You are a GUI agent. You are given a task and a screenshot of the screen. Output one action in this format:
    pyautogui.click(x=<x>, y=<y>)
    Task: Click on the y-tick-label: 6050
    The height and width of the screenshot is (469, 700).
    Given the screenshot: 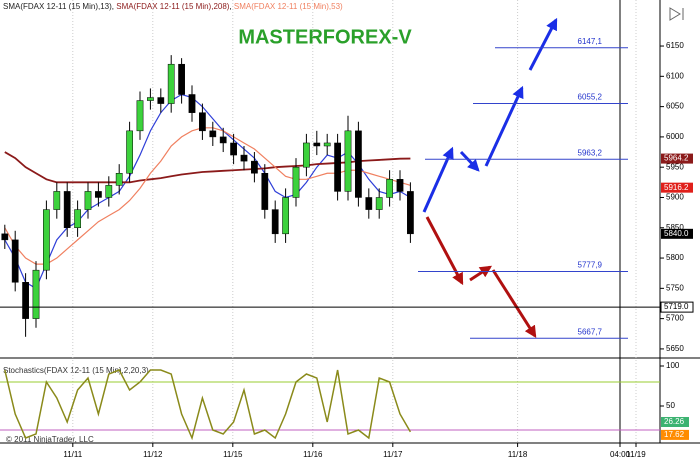 What is the action you would take?
    pyautogui.click(x=675, y=106)
    